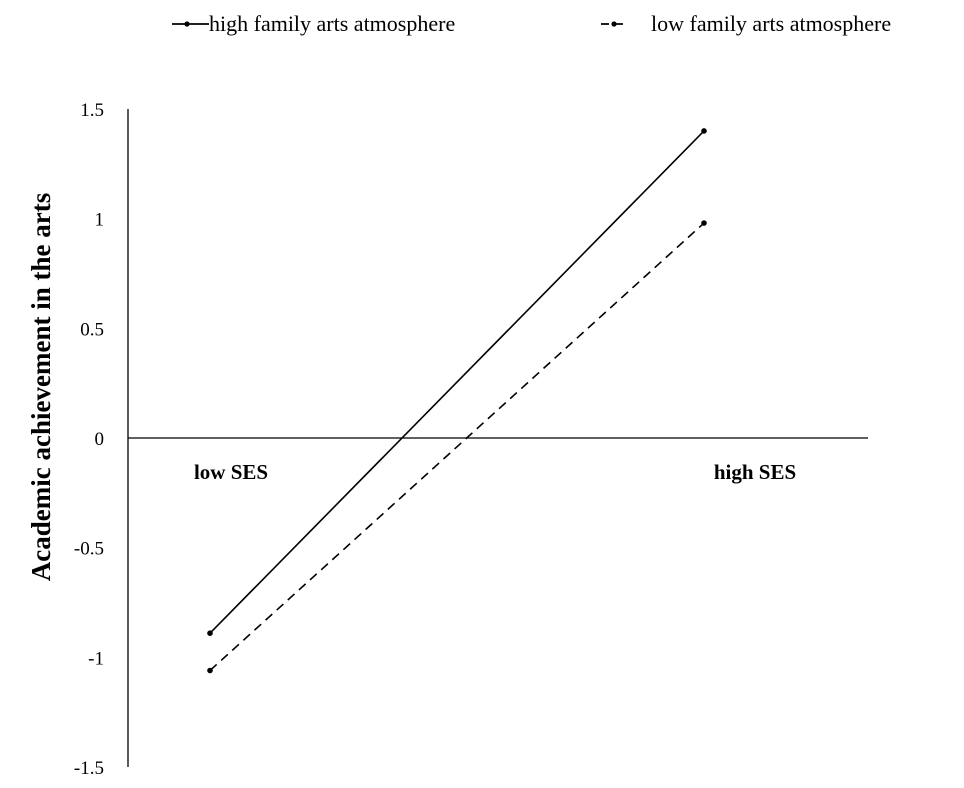 Image resolution: width=964 pixels, height=788 pixels. I want to click on x-category-label: high SES, so click(755, 472).